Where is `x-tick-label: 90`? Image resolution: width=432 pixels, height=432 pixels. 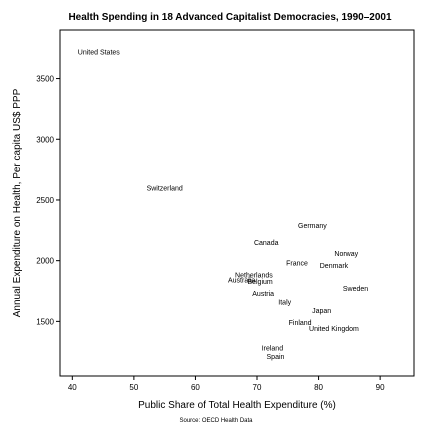
x-tick-label: 90 is located at coordinates (380, 387).